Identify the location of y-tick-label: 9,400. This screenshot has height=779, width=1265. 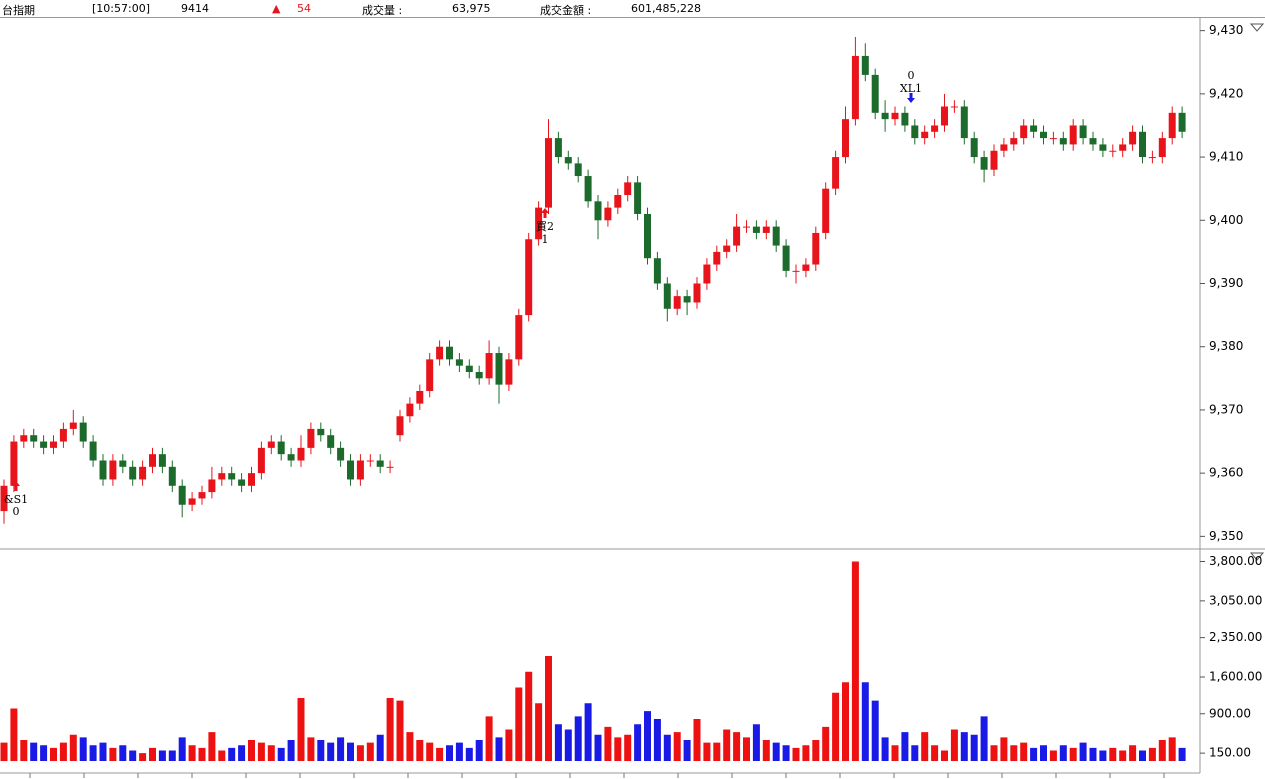
(1226, 220).